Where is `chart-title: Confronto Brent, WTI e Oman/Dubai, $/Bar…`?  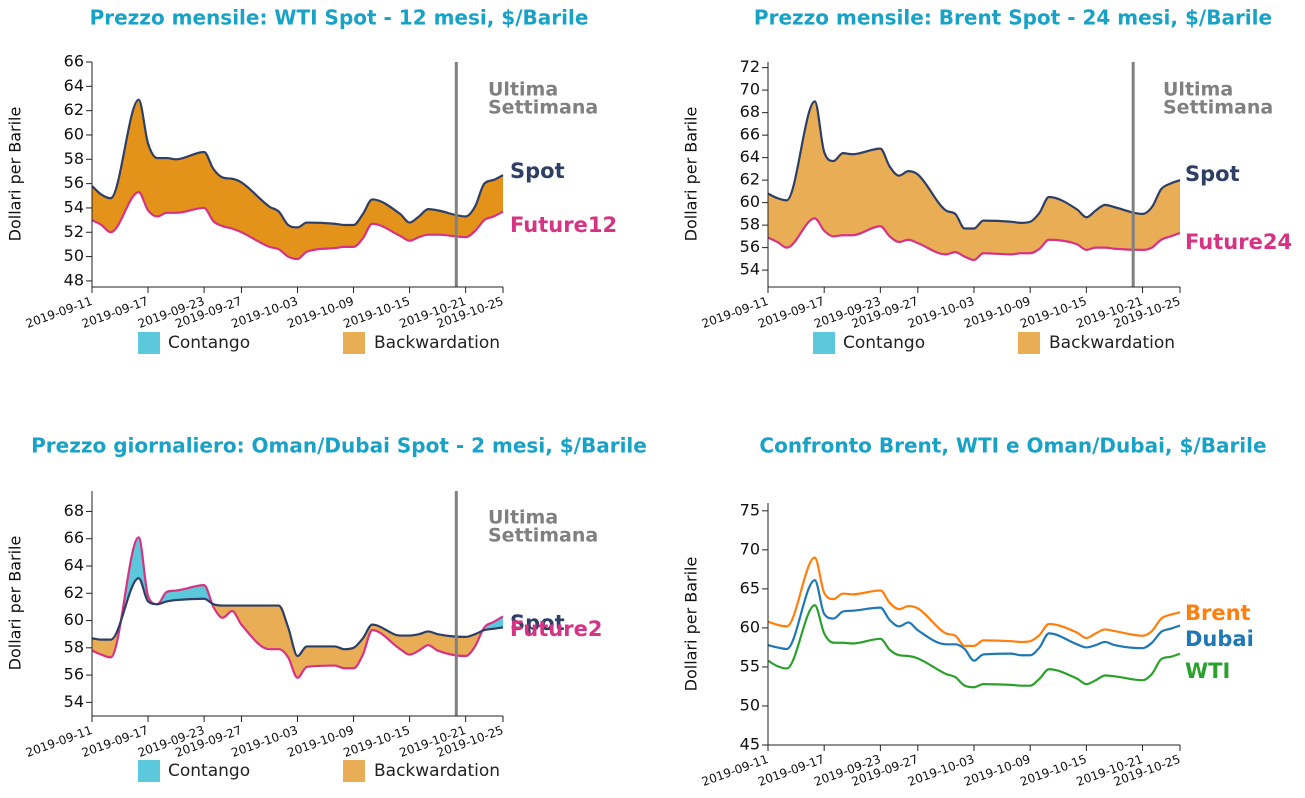
chart-title: Confronto Brent, WTI e Oman/Dubai, $/Bar… is located at coordinates (1012, 446).